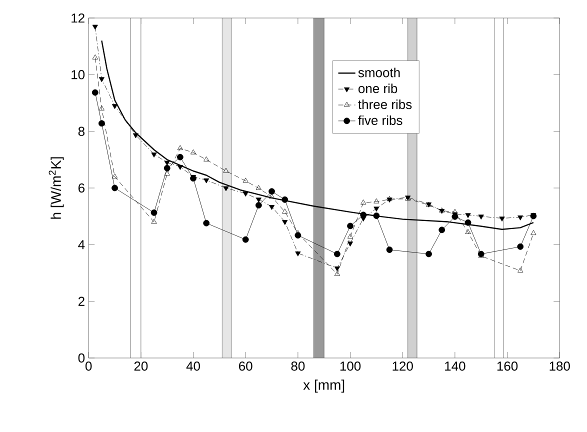 This screenshot has width=587, height=432. I want to click on y-tick-label: 4, so click(81, 245).